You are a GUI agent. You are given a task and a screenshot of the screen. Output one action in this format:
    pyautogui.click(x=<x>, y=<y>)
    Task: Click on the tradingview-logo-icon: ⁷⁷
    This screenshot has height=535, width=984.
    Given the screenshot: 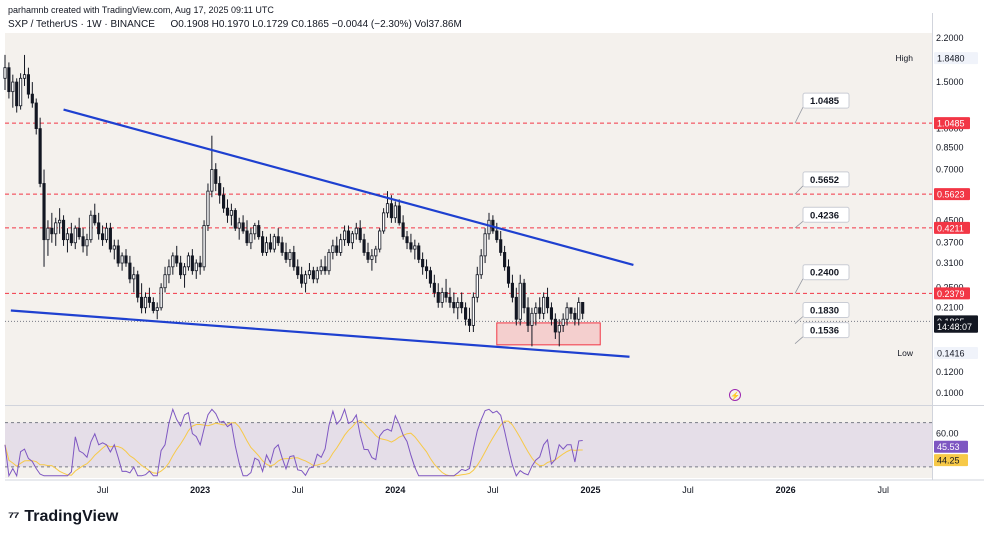 What is the action you would take?
    pyautogui.click(x=13, y=517)
    